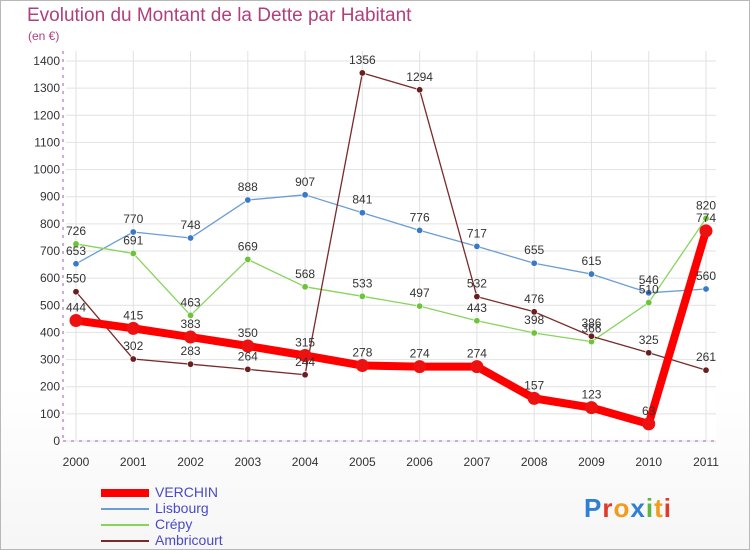 This screenshot has height=550, width=750. Describe the element at coordinates (362, 200) in the screenshot. I see `data-label-lisbourg: 841` at that location.